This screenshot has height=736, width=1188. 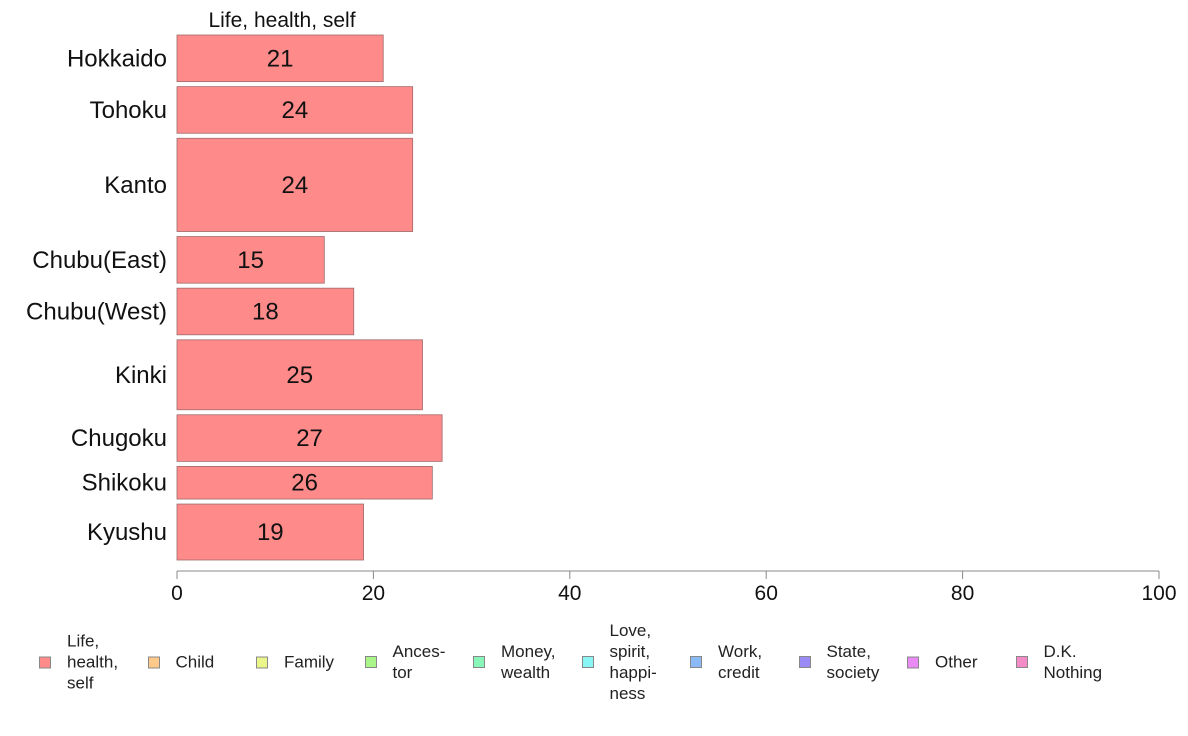 I want to click on data-label: 18, so click(x=265, y=311).